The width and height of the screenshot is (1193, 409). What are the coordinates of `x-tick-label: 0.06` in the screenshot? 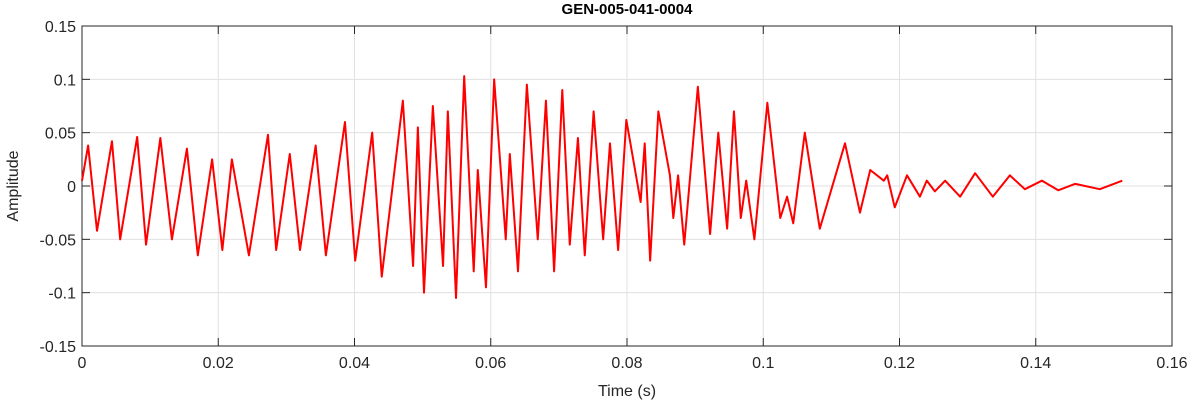 It's located at (490, 363).